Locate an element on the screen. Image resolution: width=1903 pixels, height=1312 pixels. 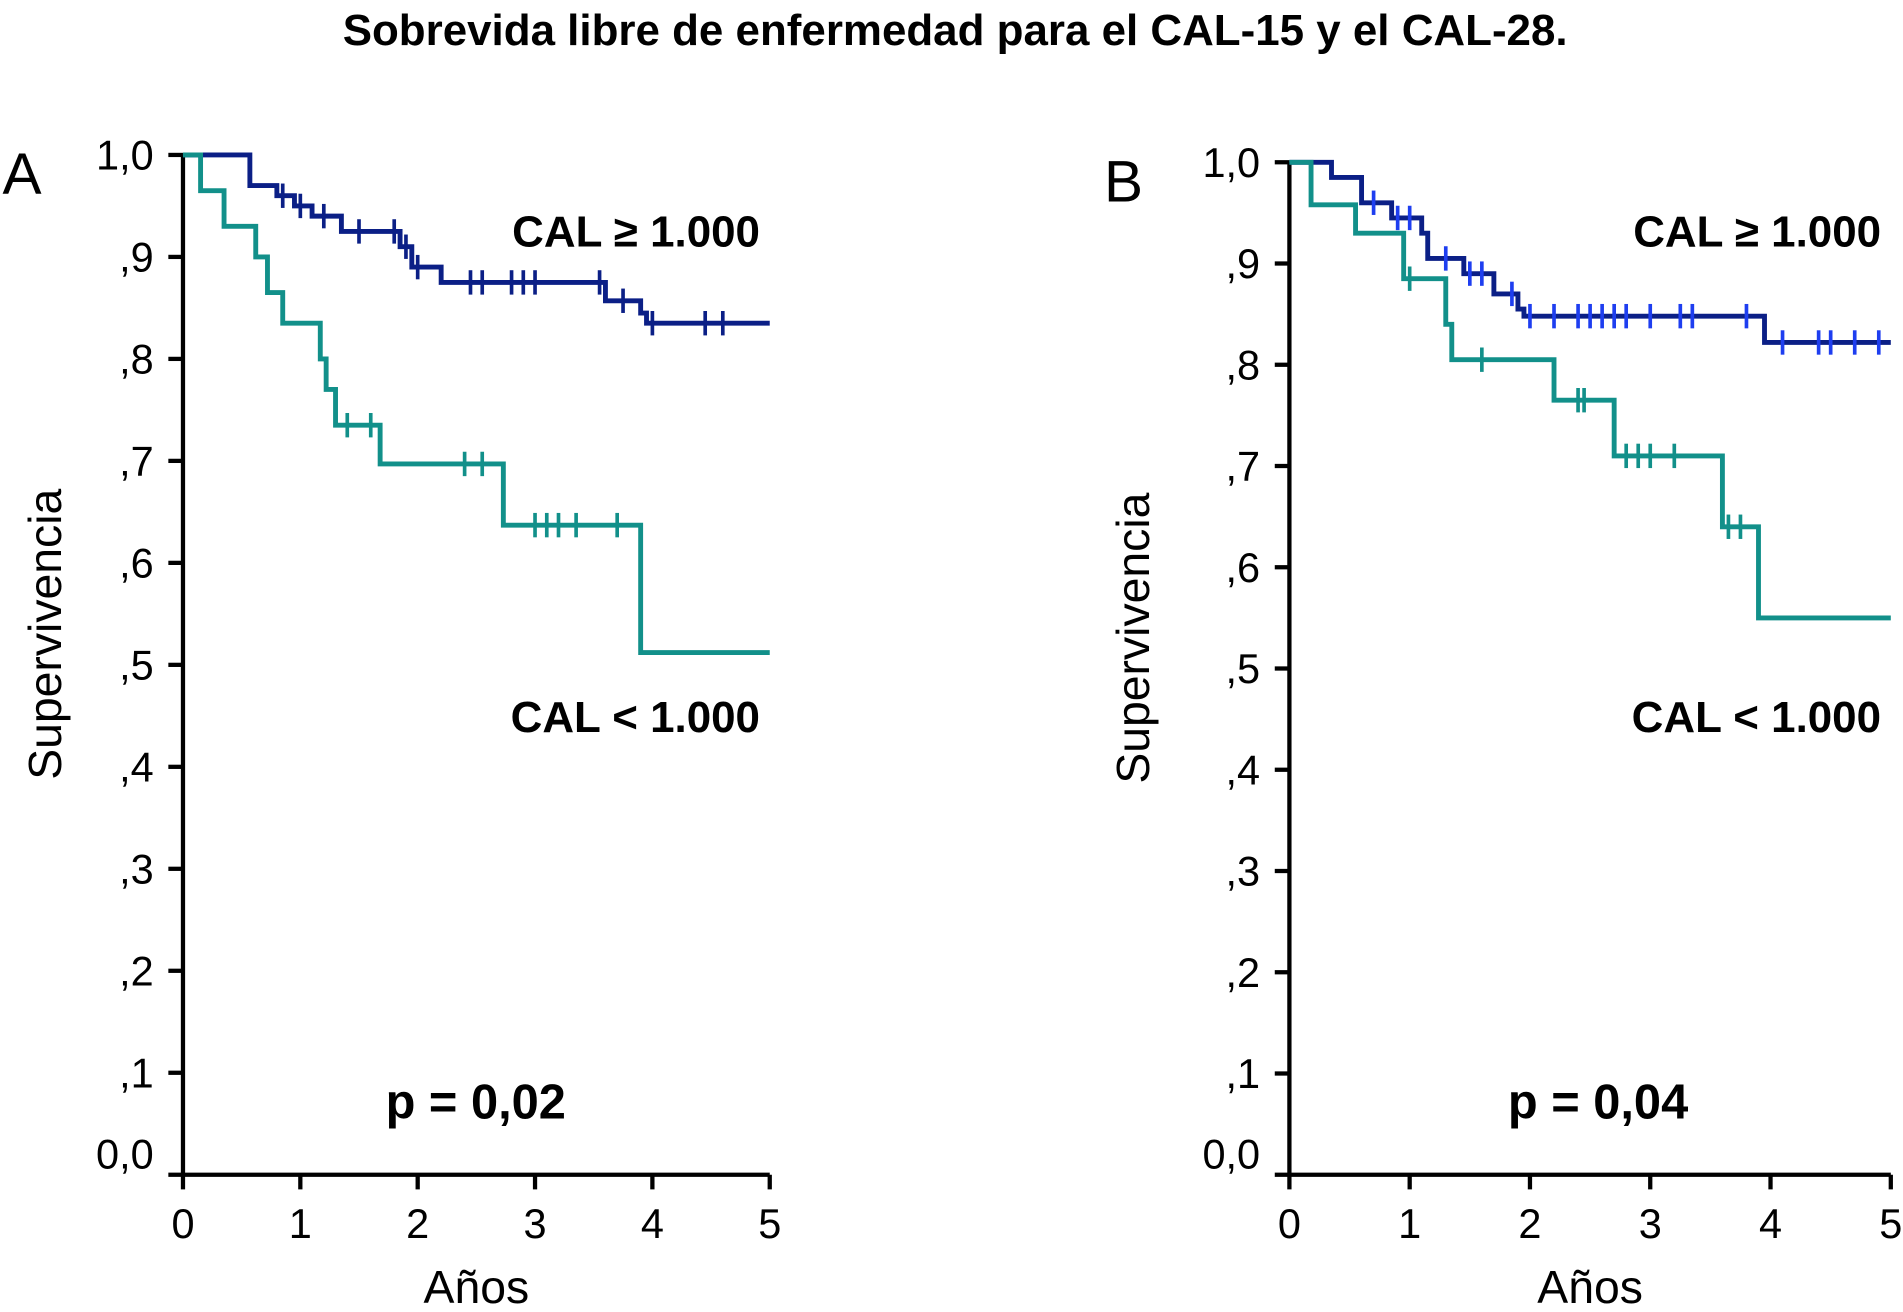
p-value: p = 0,02 is located at coordinates (476, 1103).